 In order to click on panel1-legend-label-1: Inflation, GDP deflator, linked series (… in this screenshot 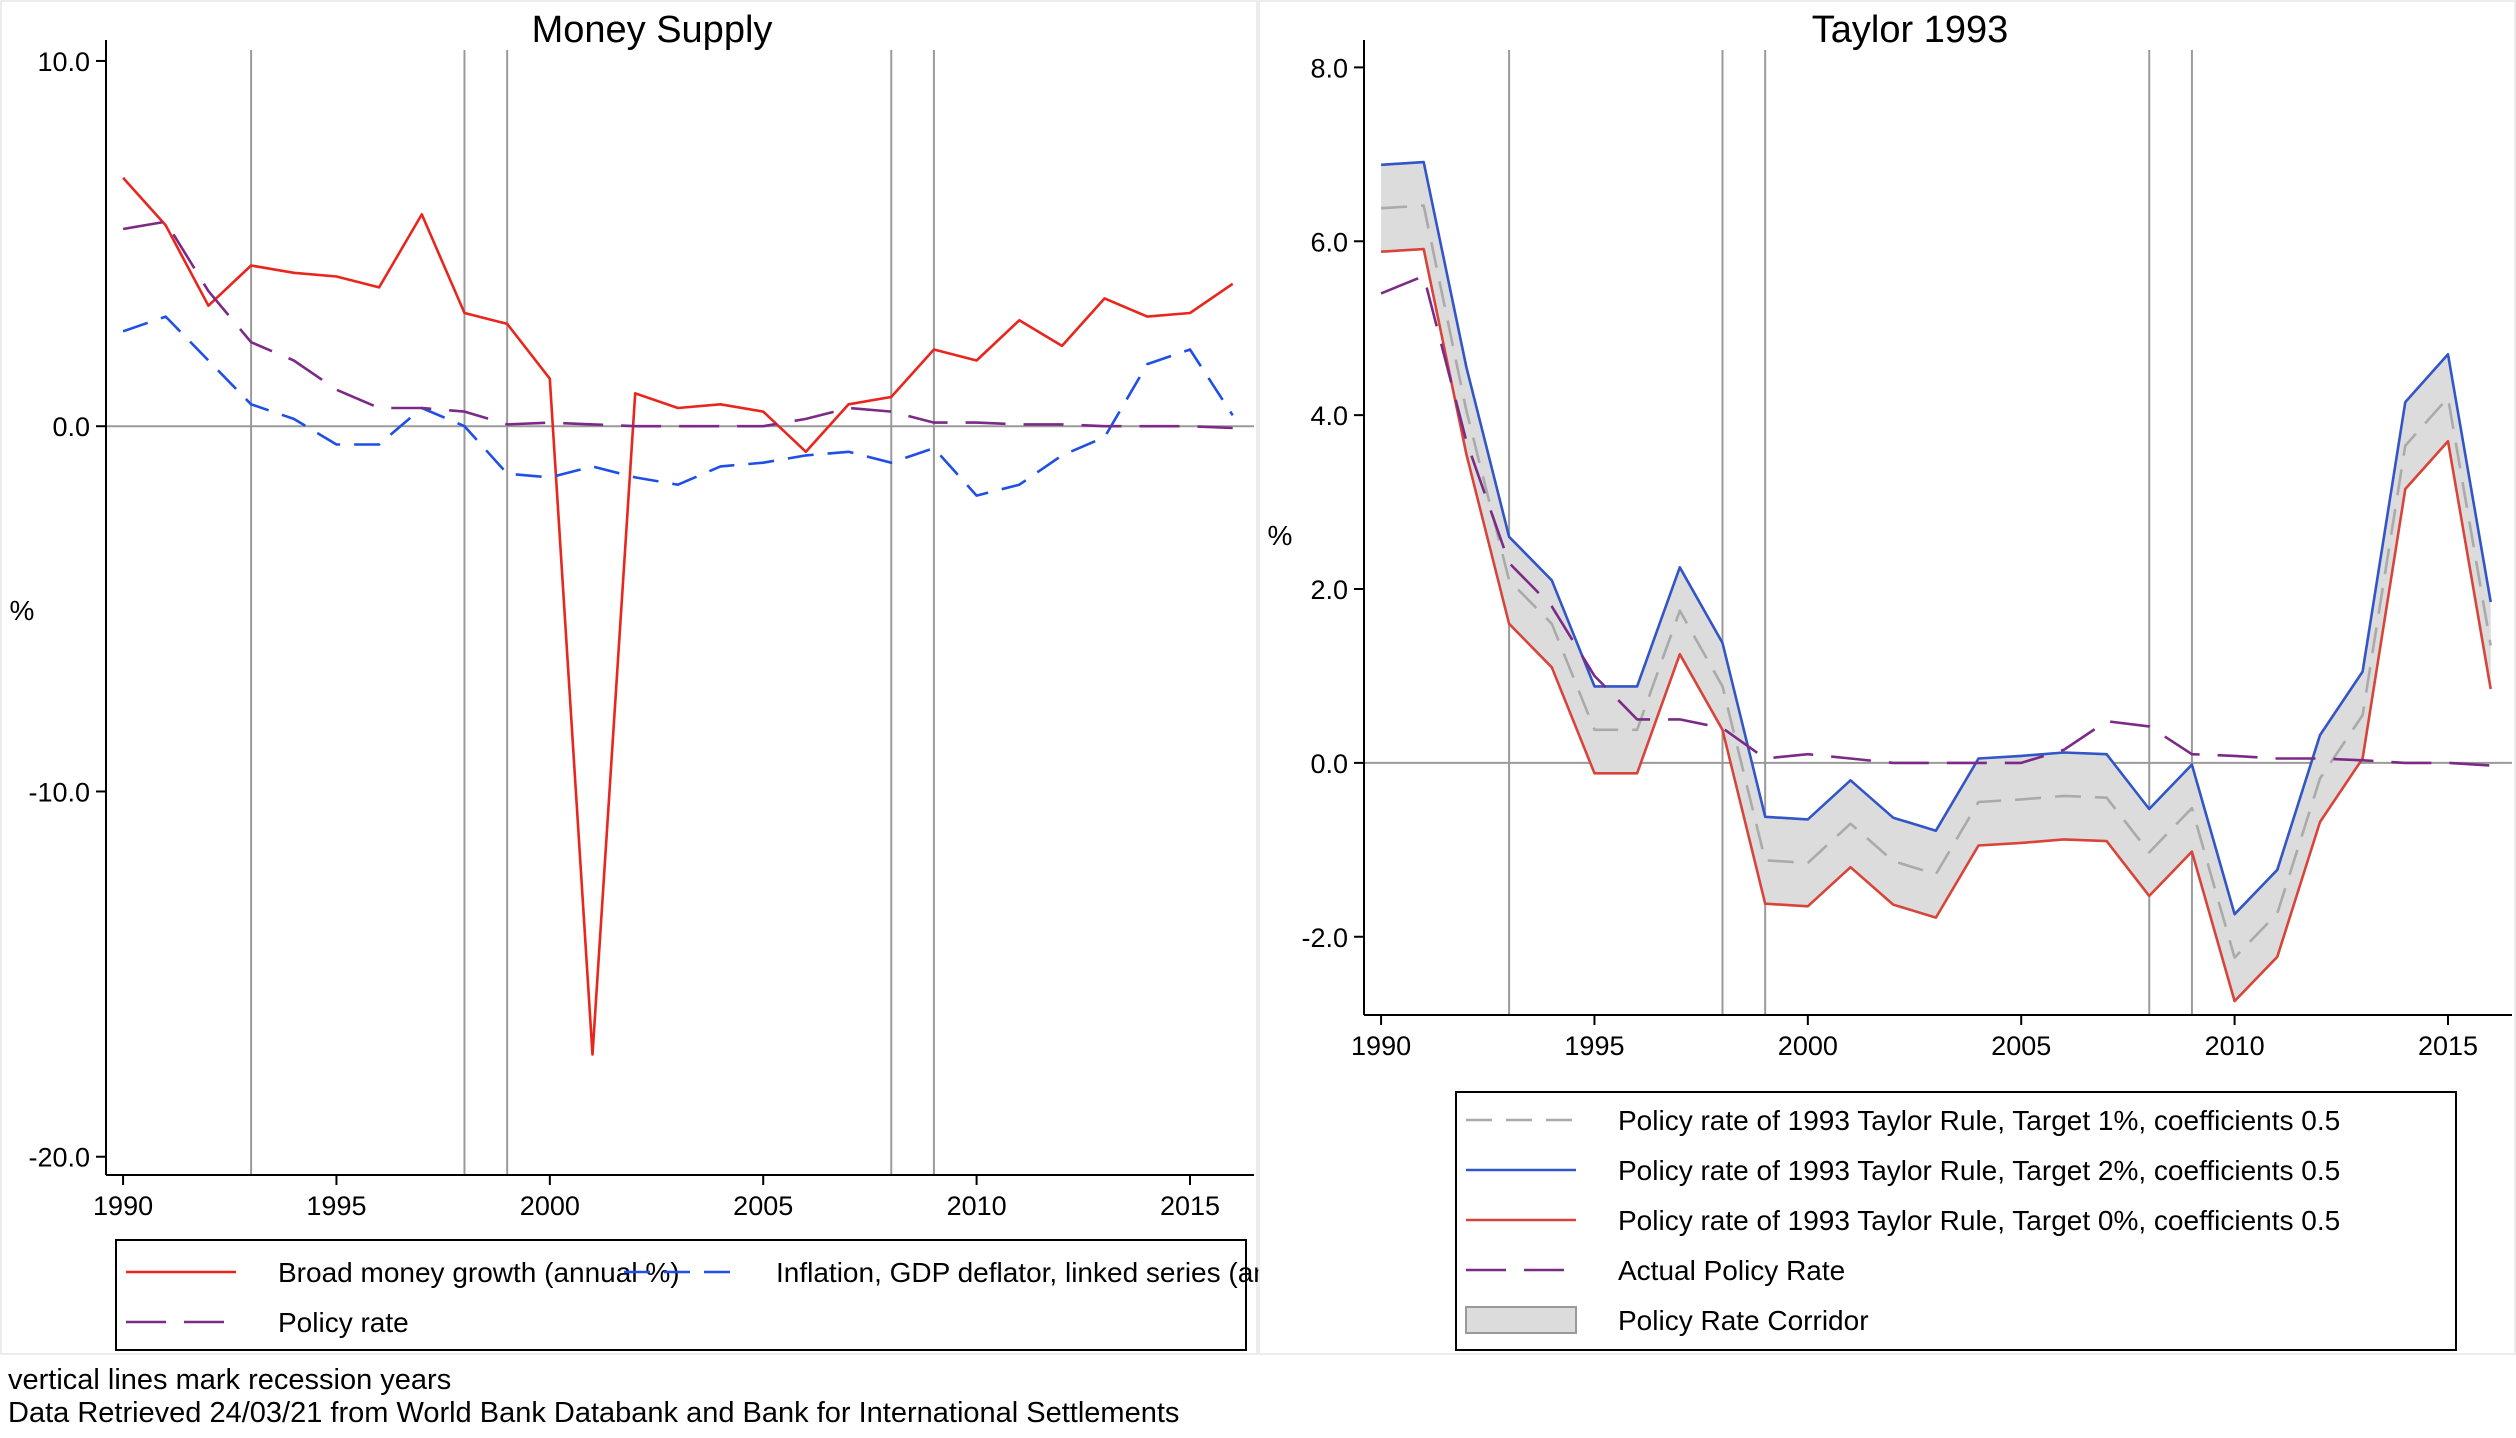, I will do `click(1038, 1272)`.